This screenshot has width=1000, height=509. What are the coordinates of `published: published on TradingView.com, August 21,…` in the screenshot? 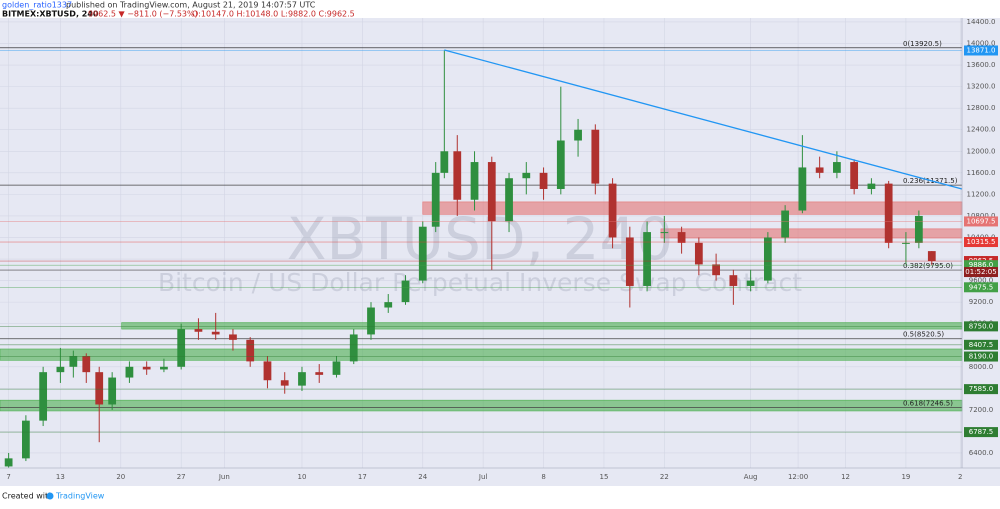 It's located at (191, 5).